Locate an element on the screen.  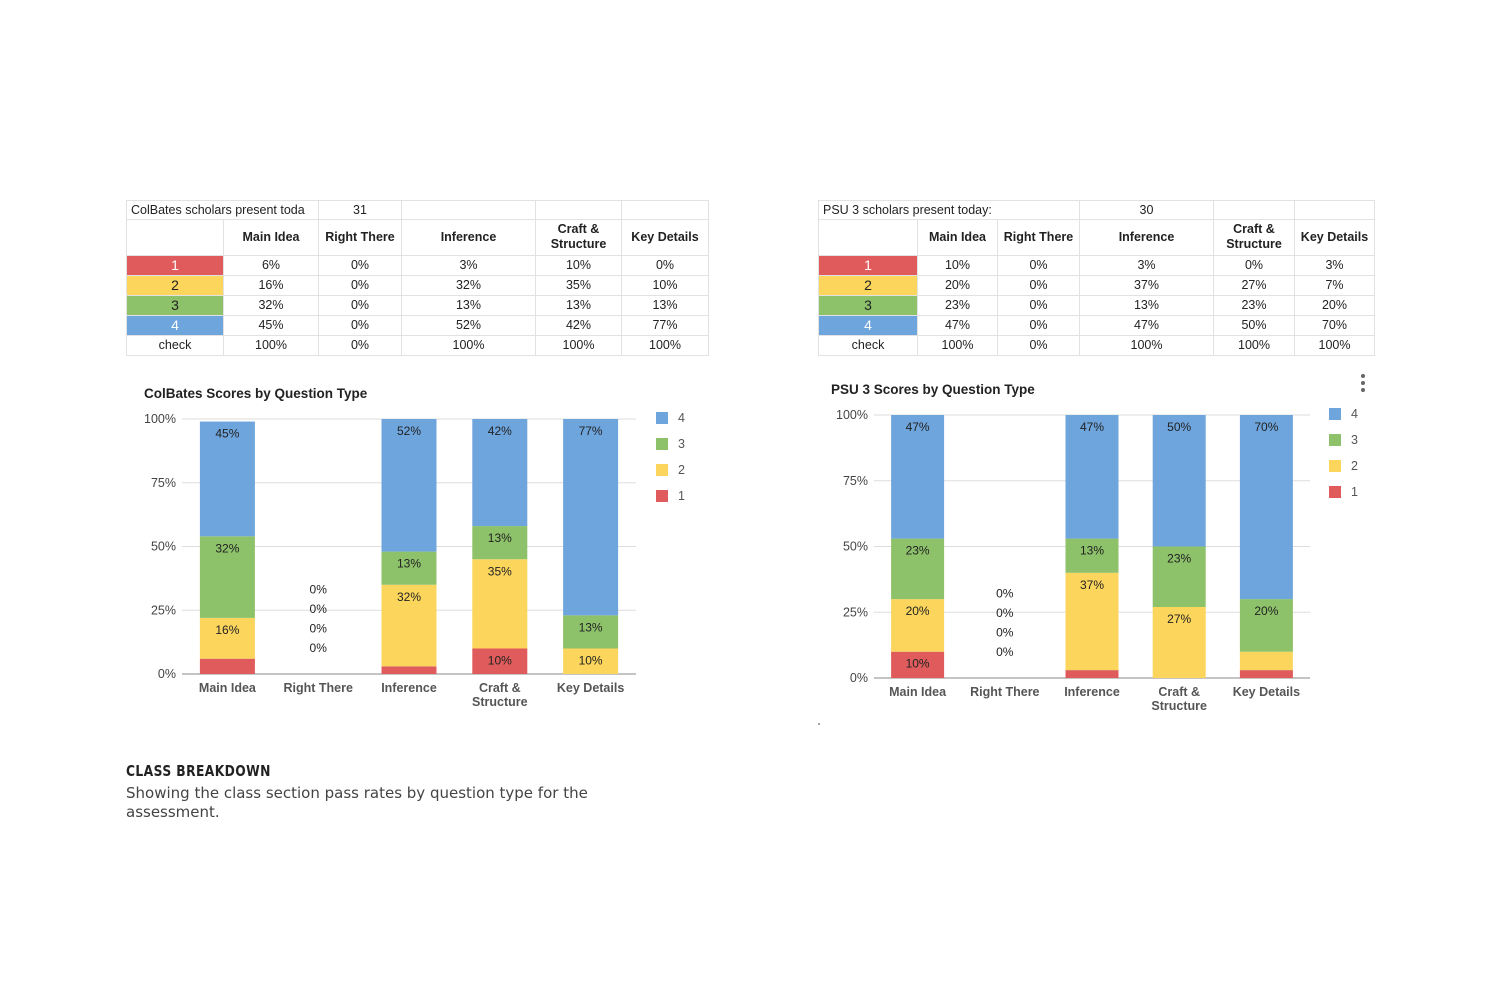
data-label: 23% is located at coordinates (1179, 559).